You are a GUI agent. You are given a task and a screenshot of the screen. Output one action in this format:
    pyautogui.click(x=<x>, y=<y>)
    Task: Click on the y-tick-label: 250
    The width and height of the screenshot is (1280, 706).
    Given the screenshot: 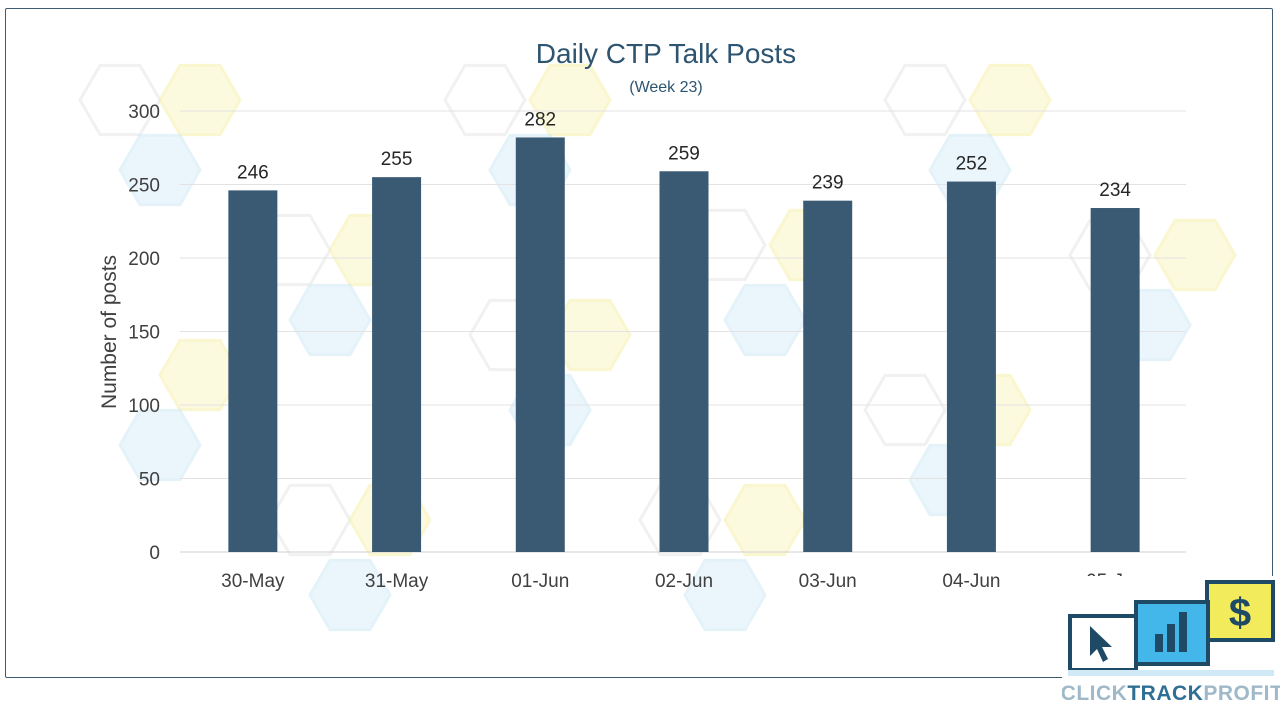 What is the action you would take?
    pyautogui.click(x=144, y=186)
    